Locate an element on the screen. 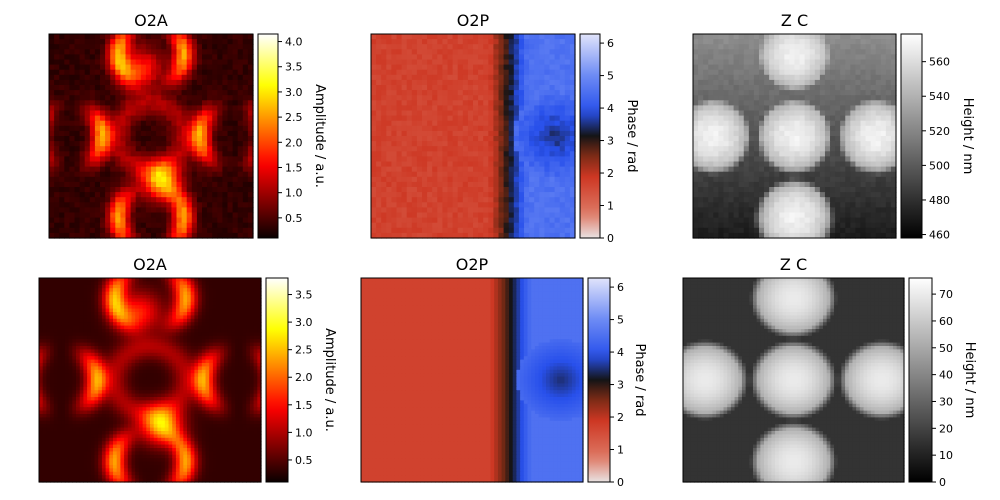  colorbar-tick-label: 40 is located at coordinates (946, 375).